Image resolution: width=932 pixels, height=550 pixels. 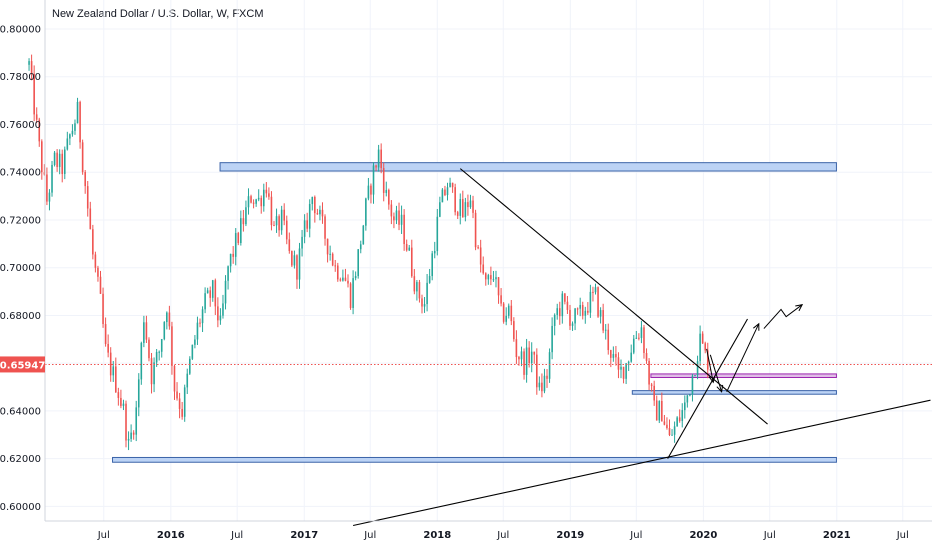 What do you see at coordinates (20, 220) in the screenshot?
I see `y-tick-label: 0.72000` at bounding box center [20, 220].